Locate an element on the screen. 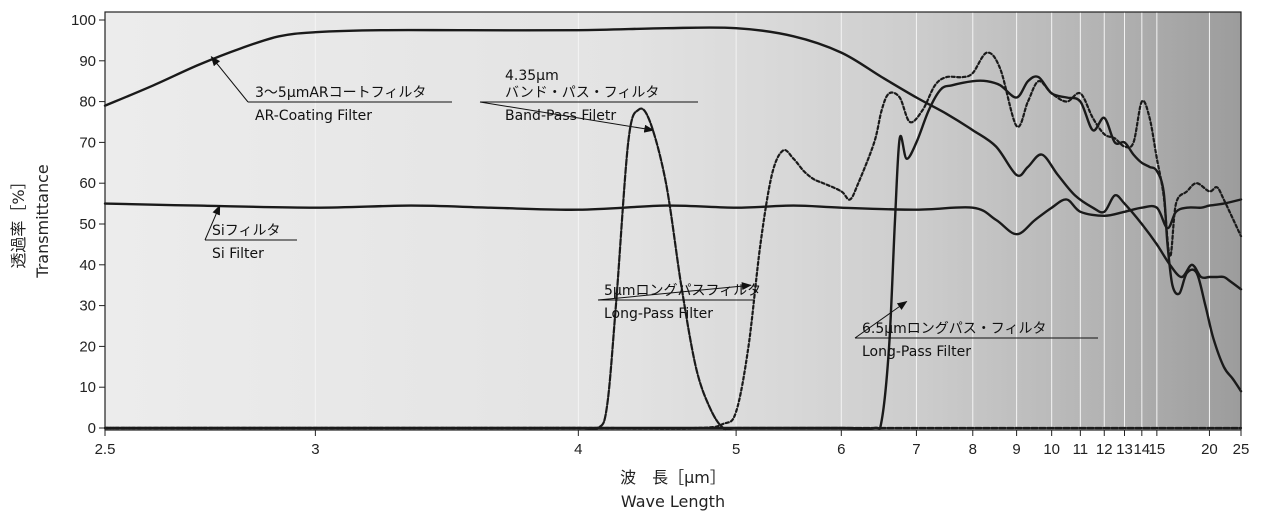 The height and width of the screenshot is (521, 1265). annotation-label-jp: Siフィルタ is located at coordinates (246, 231).